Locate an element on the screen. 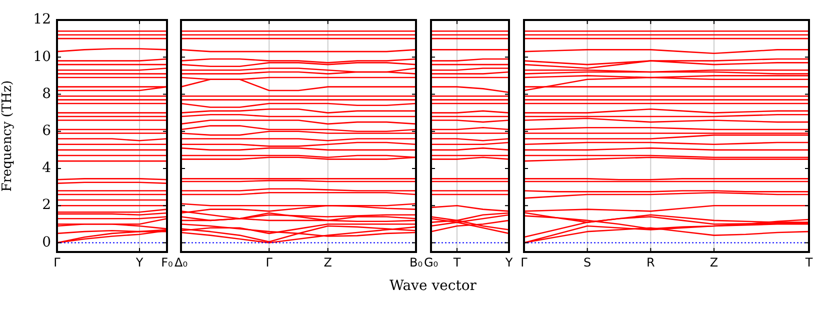 This screenshot has width=829, height=310. y-tick-label: 2 is located at coordinates (46, 205).